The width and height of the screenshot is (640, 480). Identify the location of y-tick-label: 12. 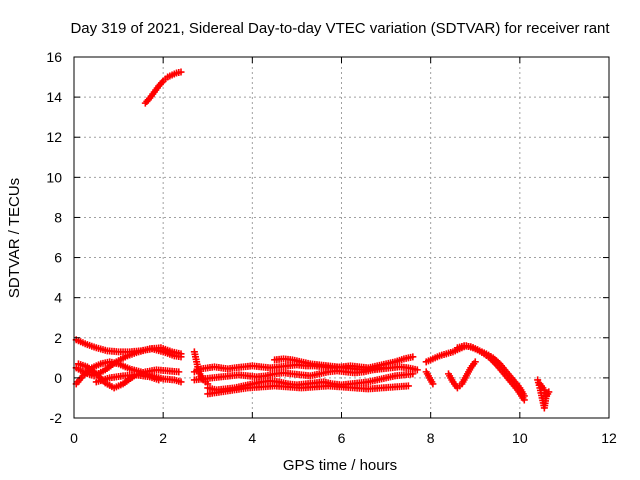
(54, 137).